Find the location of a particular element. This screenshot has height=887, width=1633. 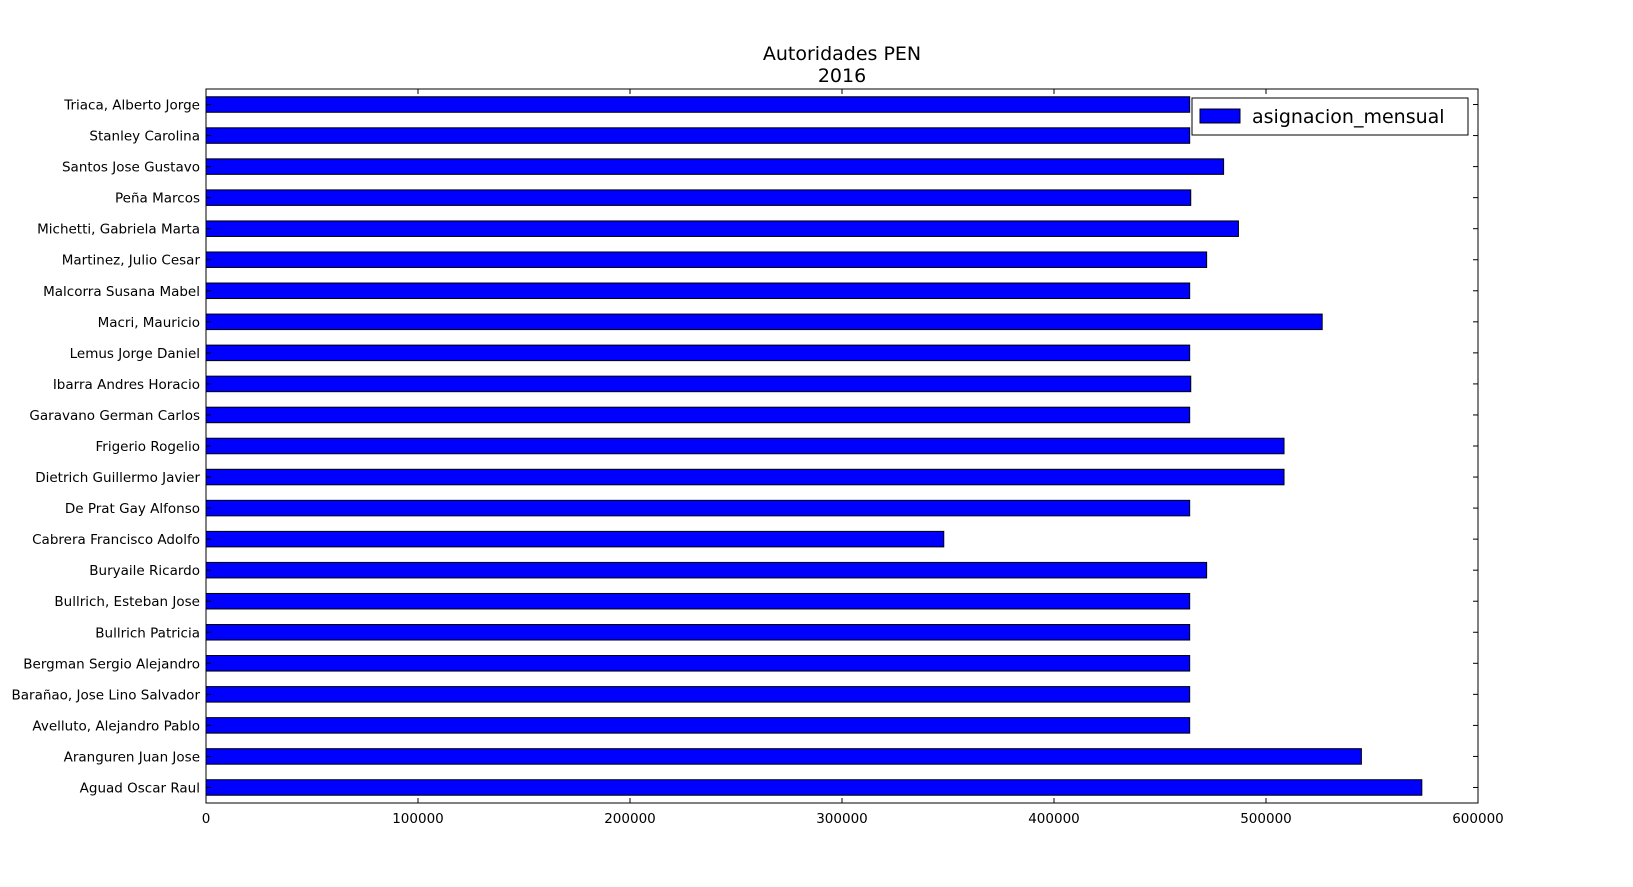

category-label: Michetti, Gabriela Marta is located at coordinates (118, 230).